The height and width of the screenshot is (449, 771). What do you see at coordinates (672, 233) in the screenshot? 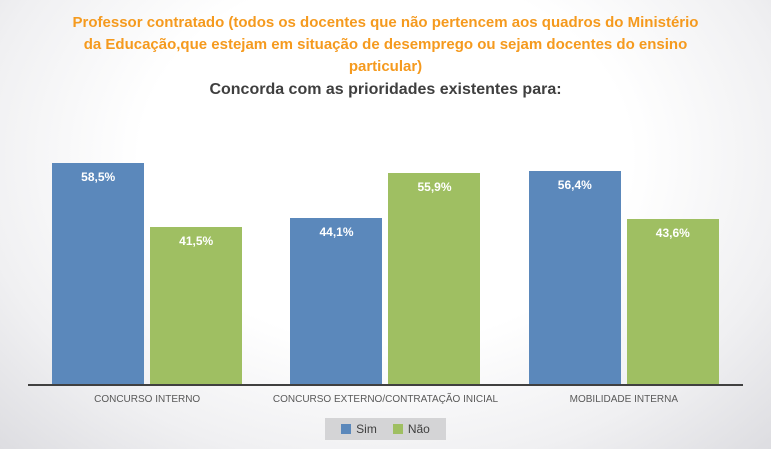
I see `bar-value-label: 43,6%` at bounding box center [672, 233].